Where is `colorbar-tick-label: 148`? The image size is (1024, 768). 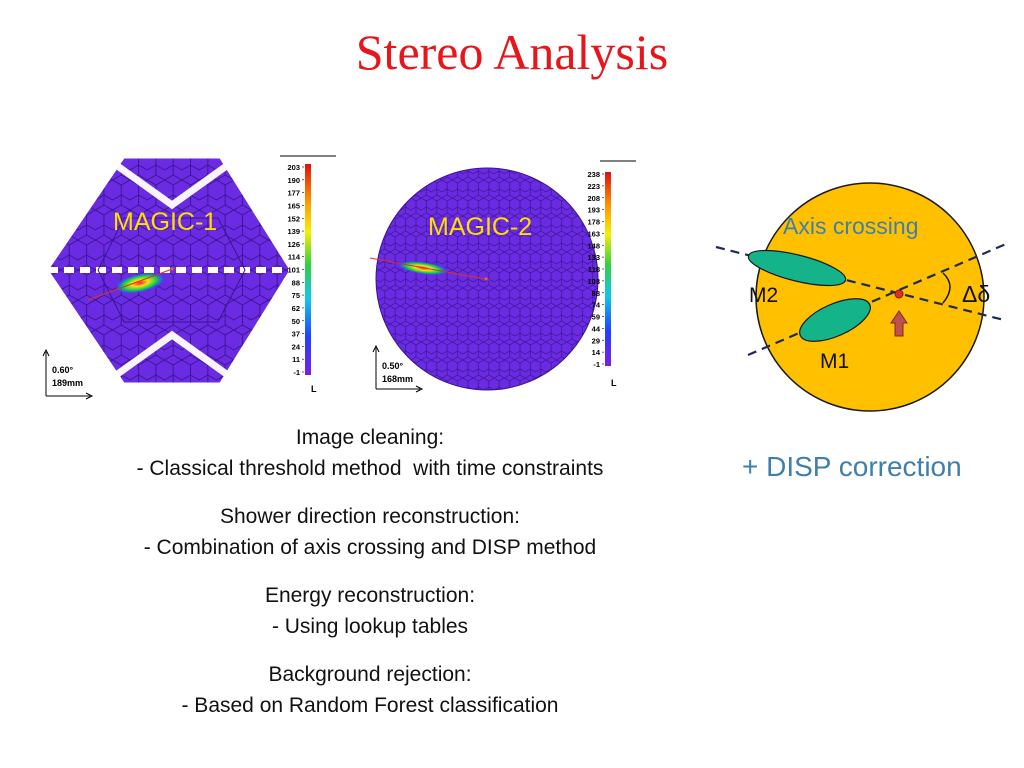
colorbar-tick-label: 148 is located at coordinates (593, 245).